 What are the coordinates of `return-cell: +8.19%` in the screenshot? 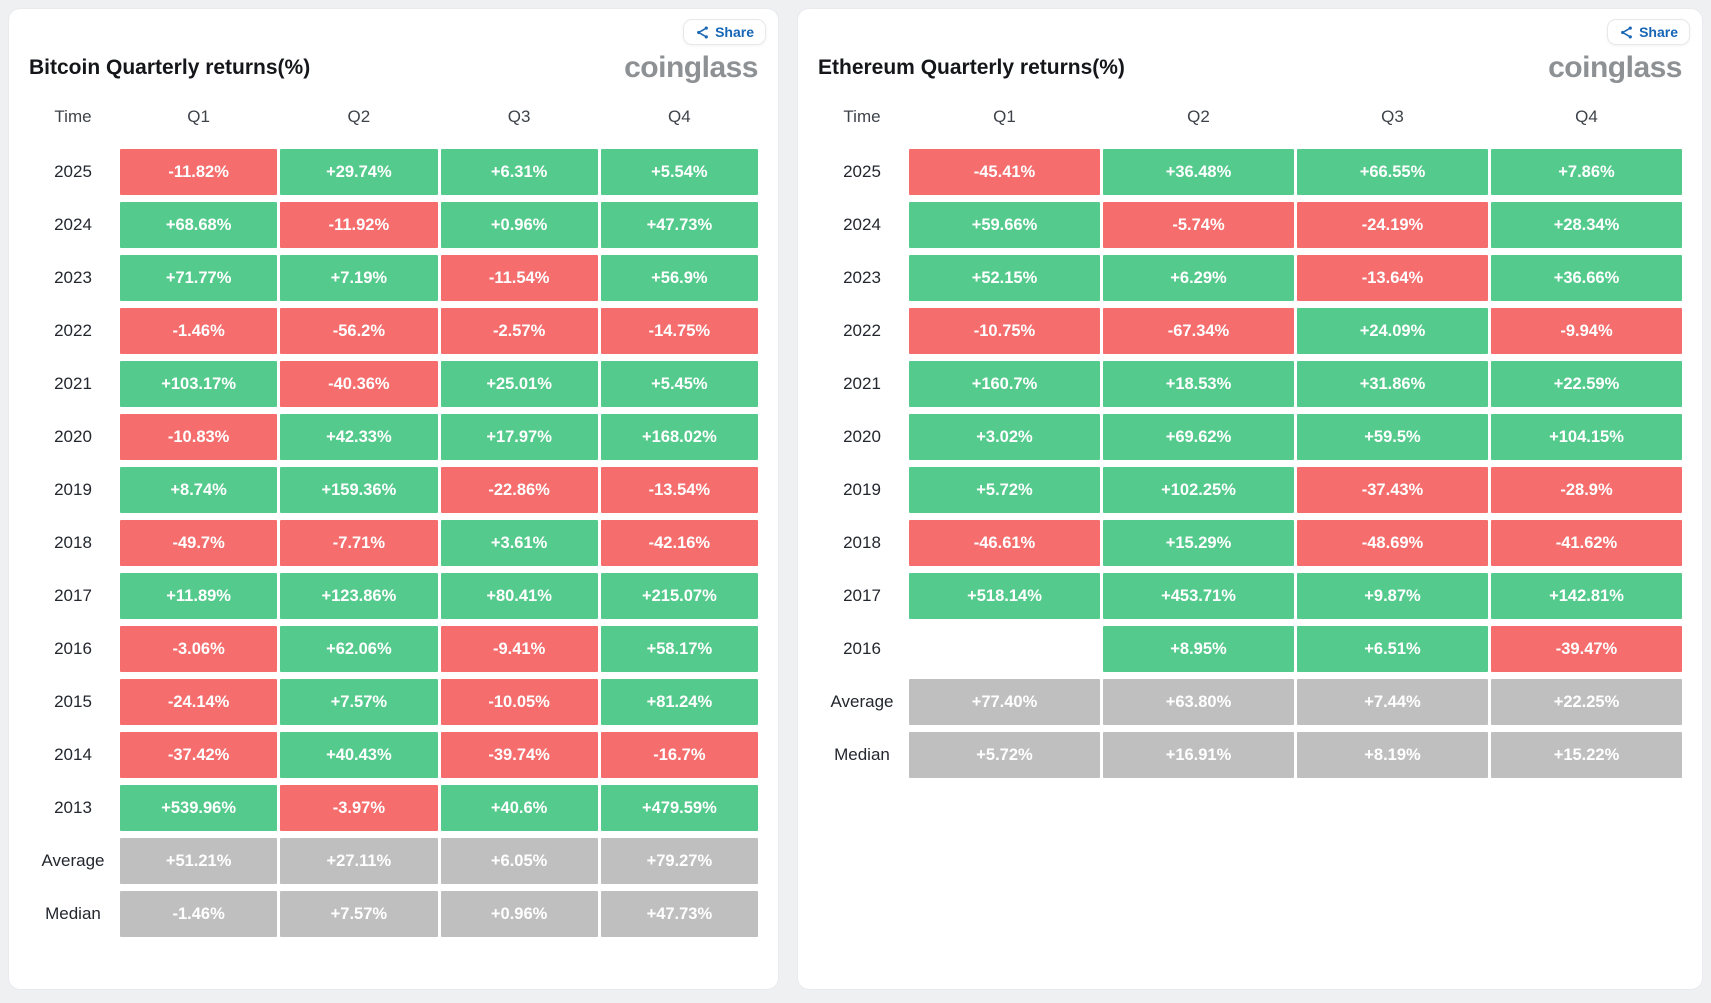 It's located at (1392, 755).